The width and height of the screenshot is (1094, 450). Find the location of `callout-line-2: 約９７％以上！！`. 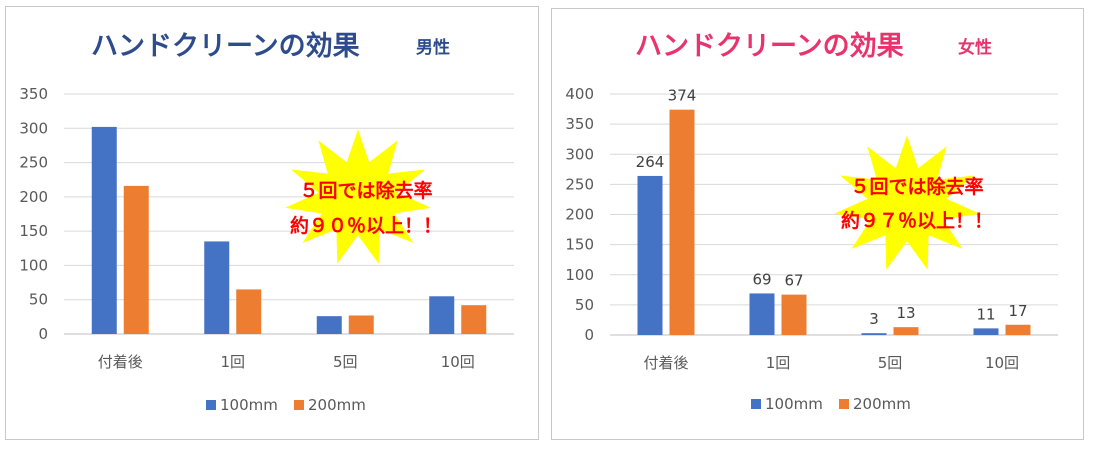

callout-line-2: 約９７％以上！！ is located at coordinates (917, 220).